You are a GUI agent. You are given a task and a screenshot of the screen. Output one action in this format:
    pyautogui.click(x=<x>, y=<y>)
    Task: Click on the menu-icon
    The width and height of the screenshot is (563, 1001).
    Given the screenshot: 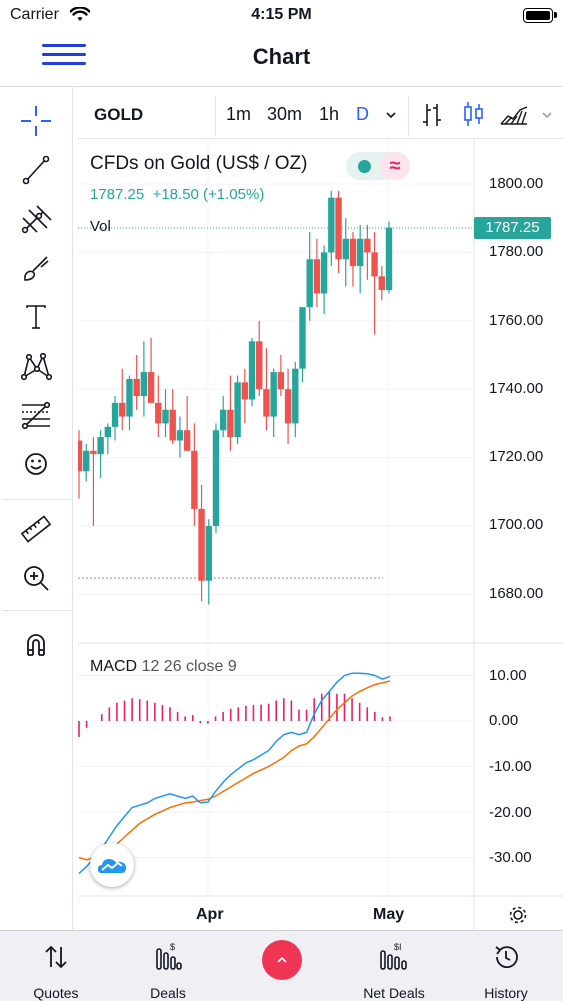 What is the action you would take?
    pyautogui.click(x=64, y=56)
    